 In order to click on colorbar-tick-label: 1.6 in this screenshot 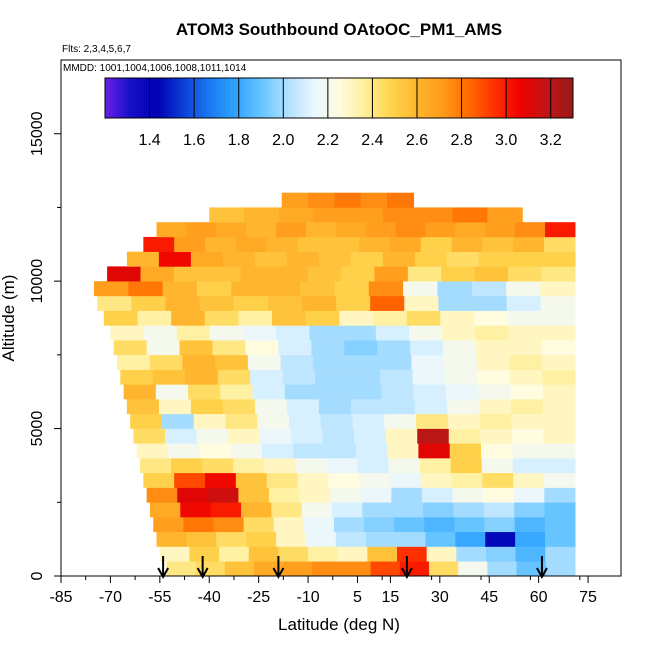, I will do `click(194, 140)`.